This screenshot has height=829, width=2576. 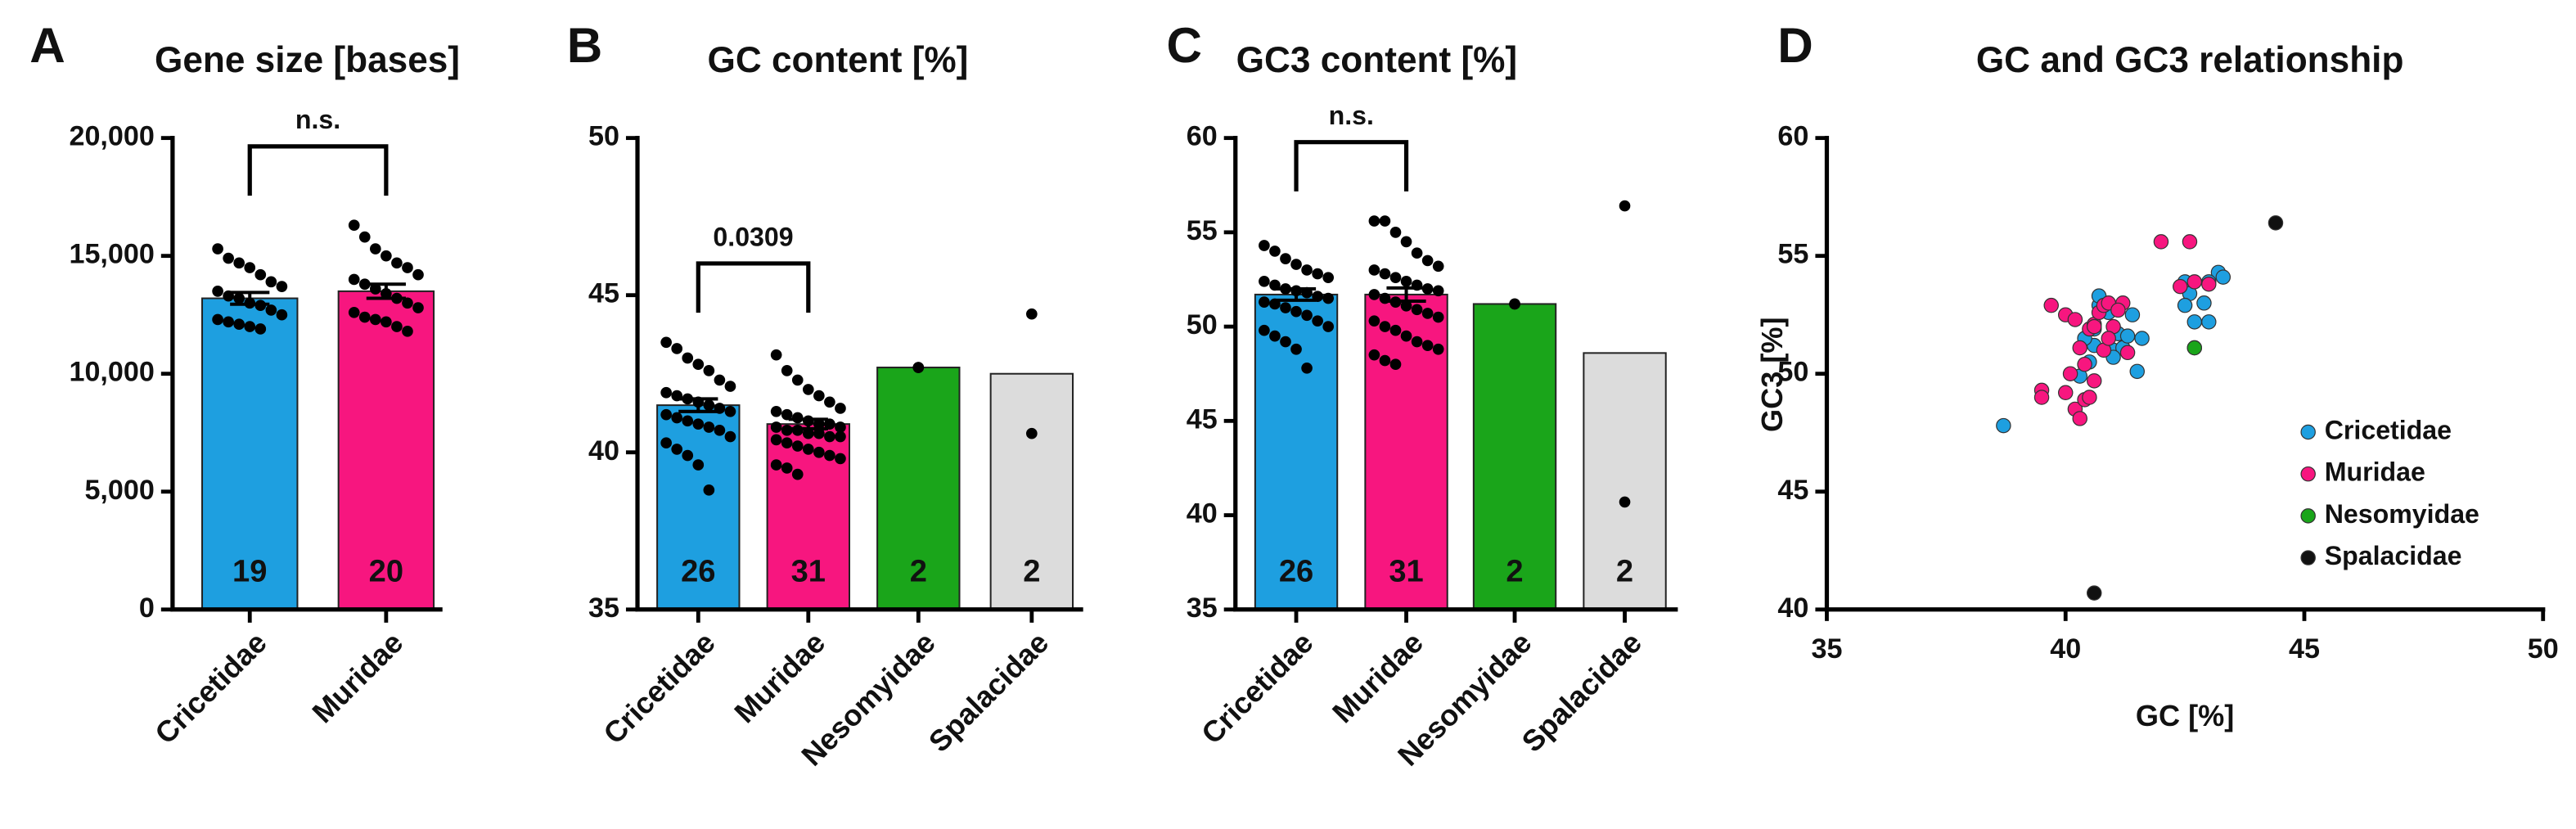 What do you see at coordinates (2544, 649) in the screenshot?
I see `x-tick-label: 50` at bounding box center [2544, 649].